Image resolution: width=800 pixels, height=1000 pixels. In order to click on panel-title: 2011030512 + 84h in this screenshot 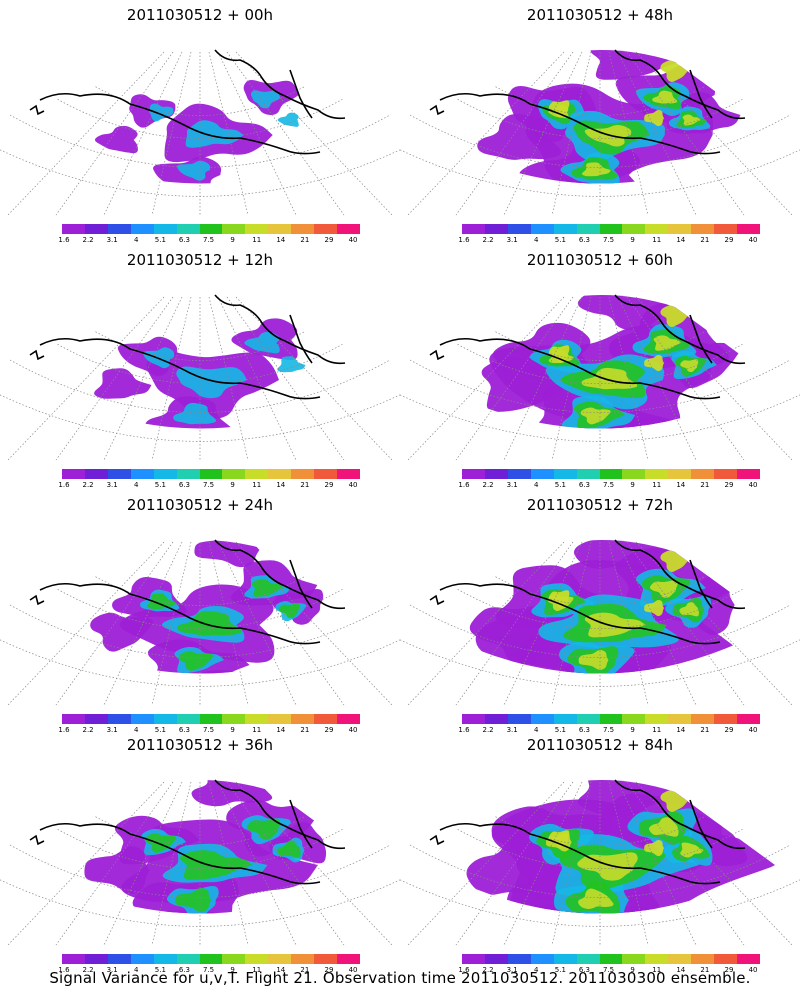, I will do `click(600, 745)`.